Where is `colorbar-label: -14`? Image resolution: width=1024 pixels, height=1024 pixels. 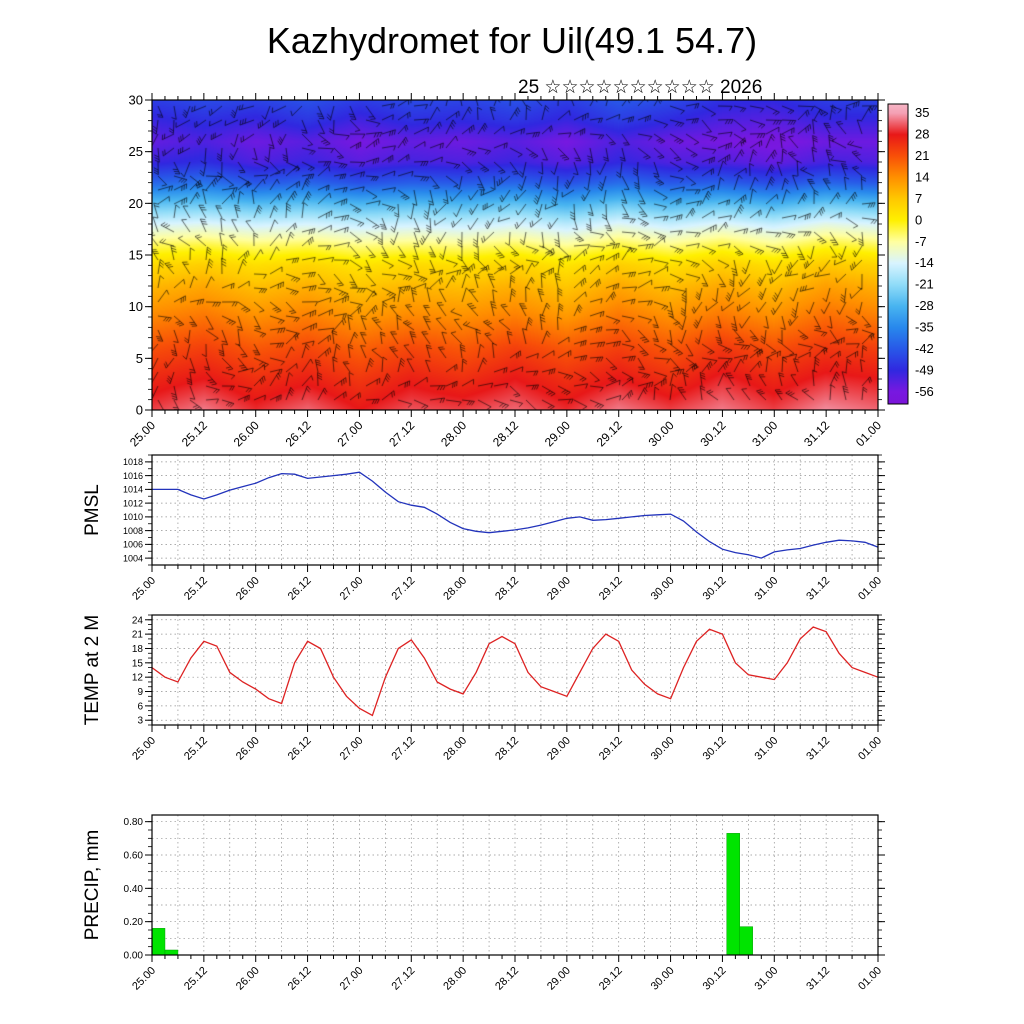 colorbar-label: -14 is located at coordinates (924, 262).